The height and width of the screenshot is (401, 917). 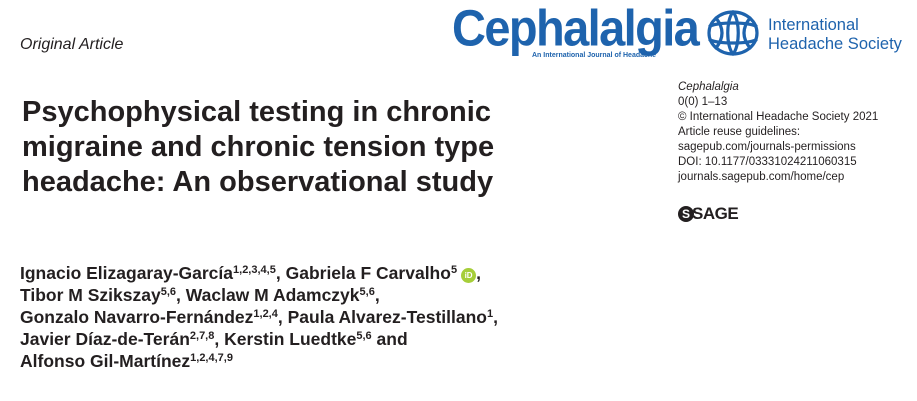 I want to click on journal-wordmark: Cephalalgia, so click(x=576, y=28).